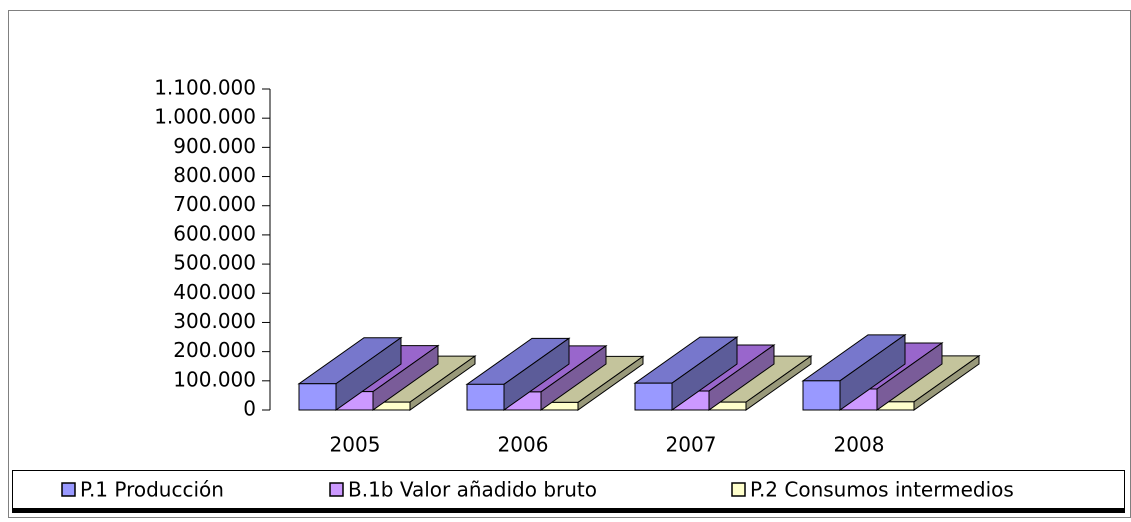  I want to click on y-tick-label: 600.000, so click(214, 233).